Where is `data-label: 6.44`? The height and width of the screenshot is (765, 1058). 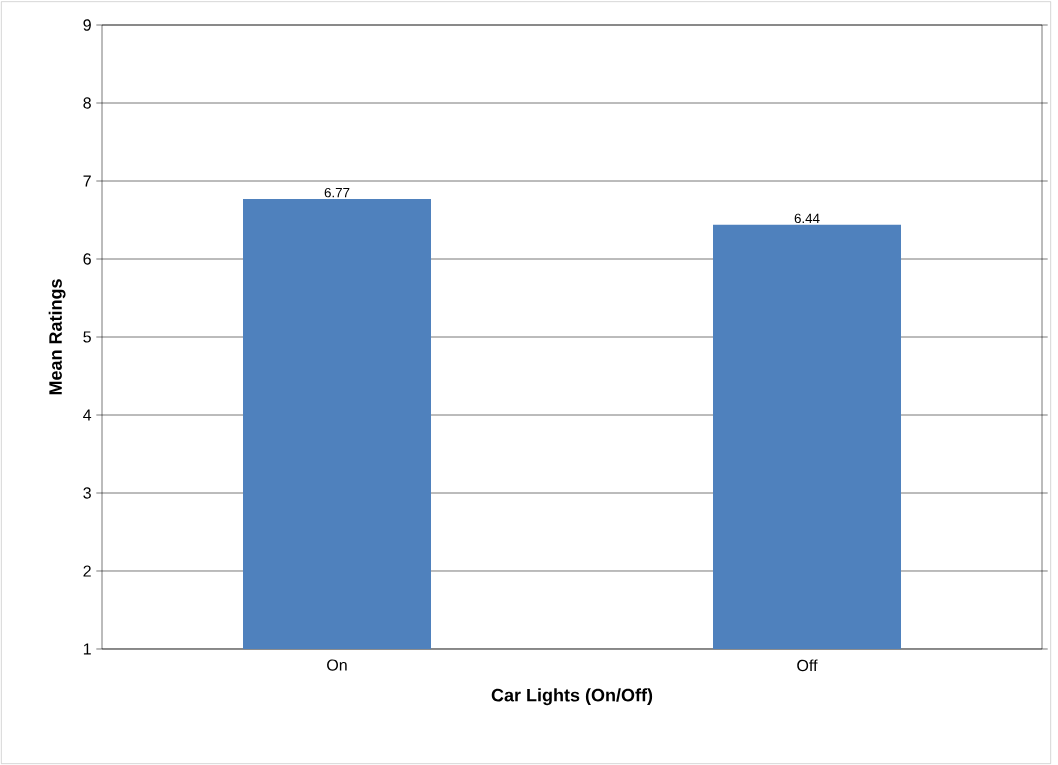 data-label: 6.44 is located at coordinates (807, 218).